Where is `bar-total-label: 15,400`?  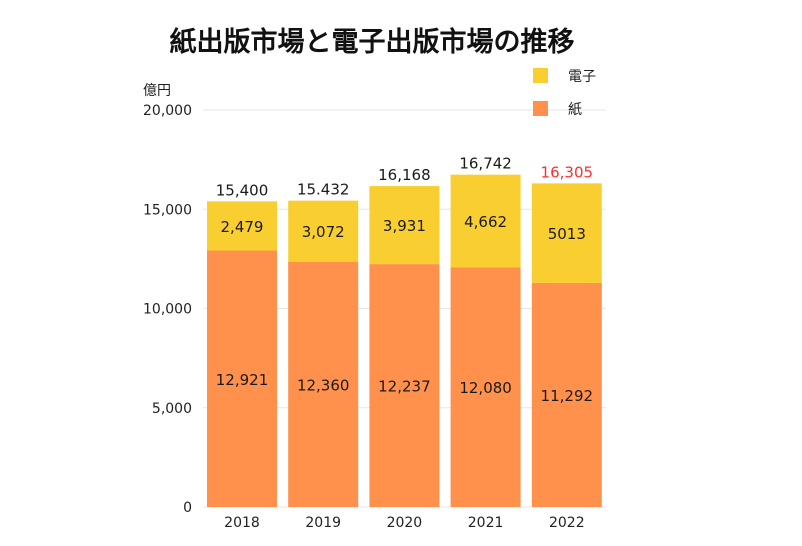 bar-total-label: 15,400 is located at coordinates (242, 190).